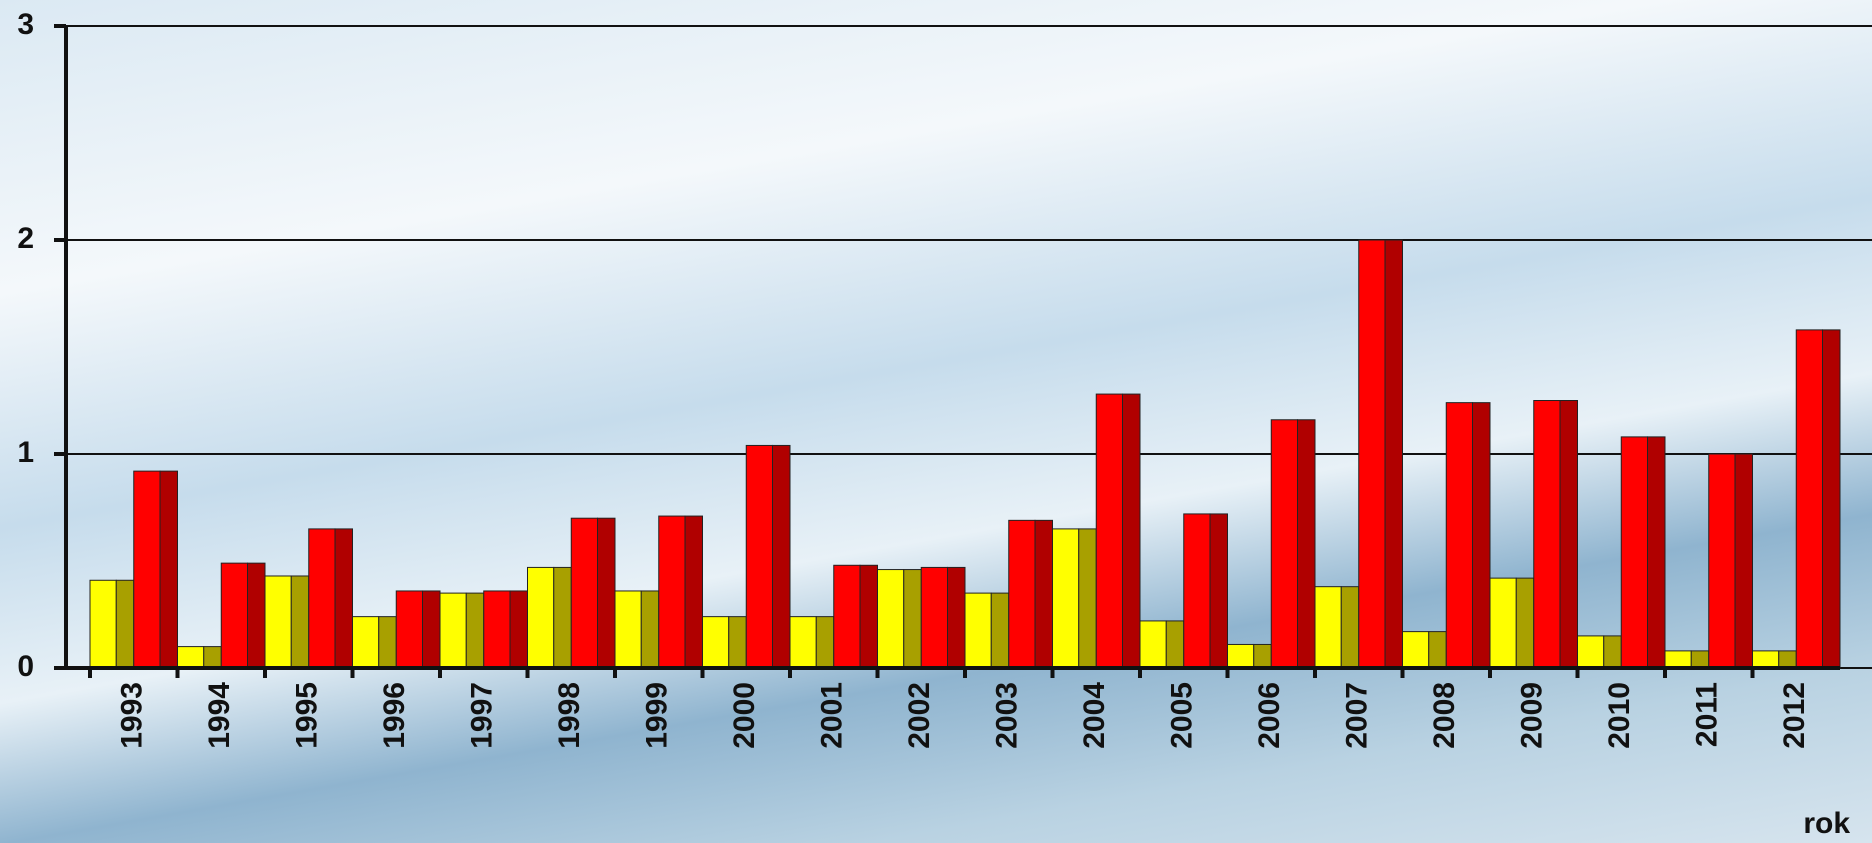  I want to click on x-tick-label: 1994, so click(219, 715).